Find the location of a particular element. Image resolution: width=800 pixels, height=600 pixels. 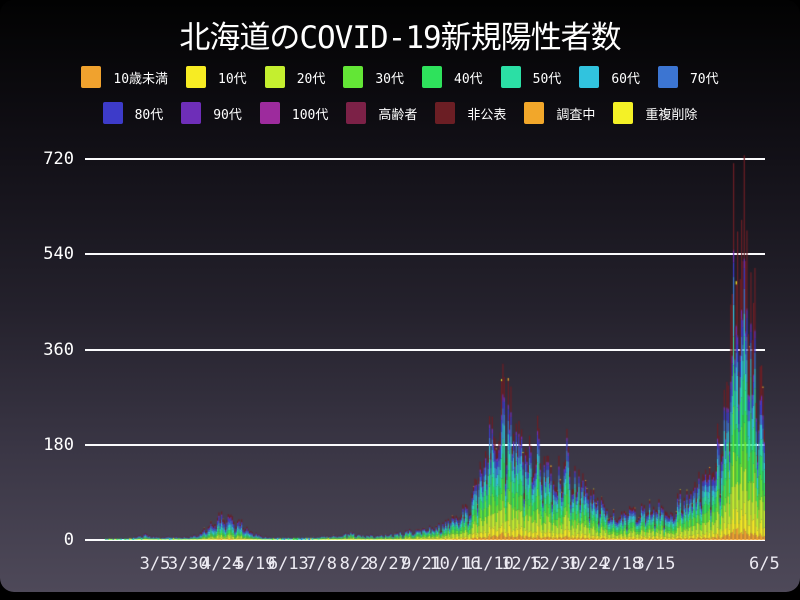

legend-row-2: 80代 90代 100代 高齢者 非公表 調査中 重複削除 is located at coordinates (400, 113).